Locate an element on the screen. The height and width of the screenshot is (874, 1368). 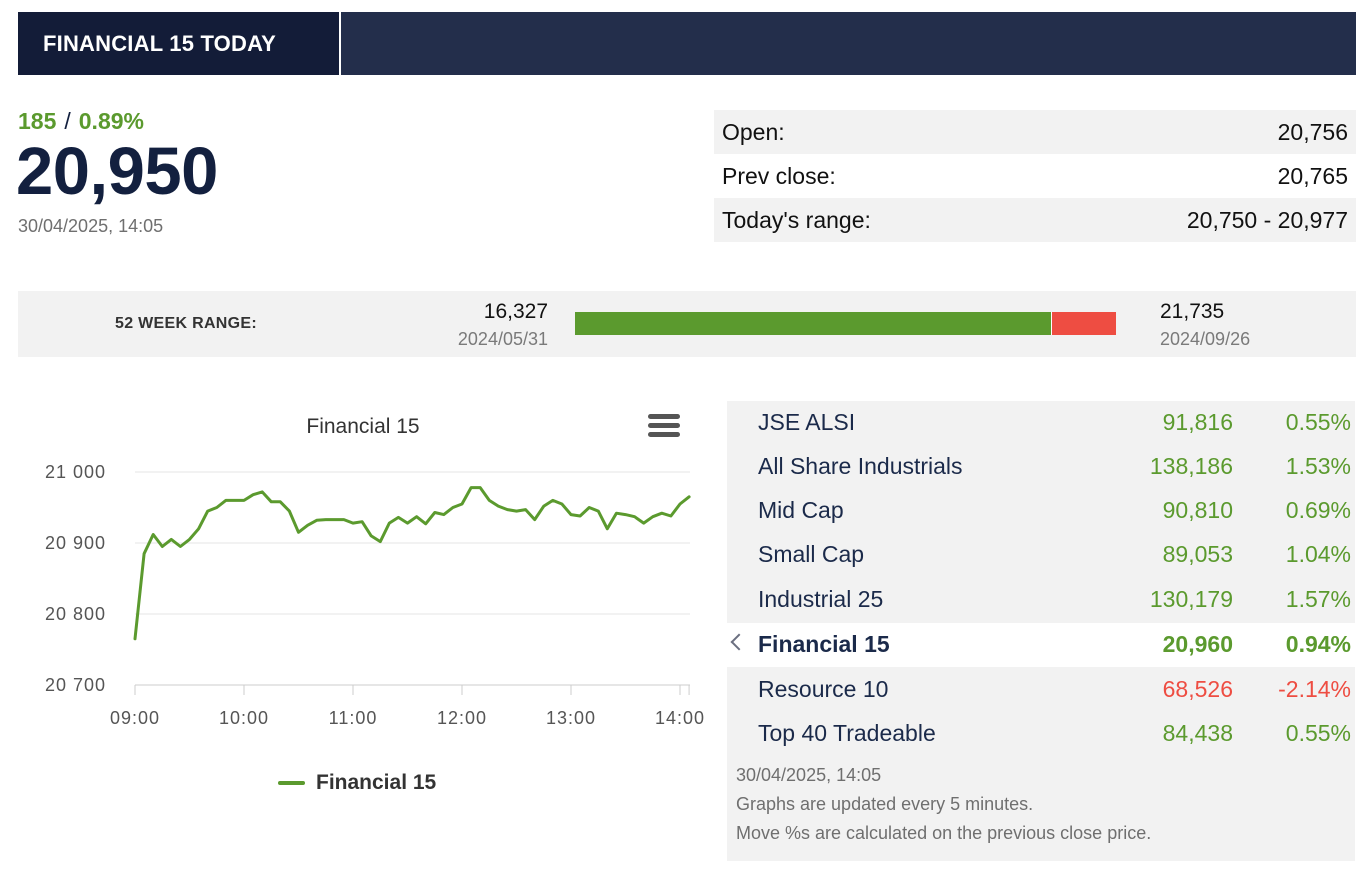
y-tick-label: 20 900 is located at coordinates (75, 543).